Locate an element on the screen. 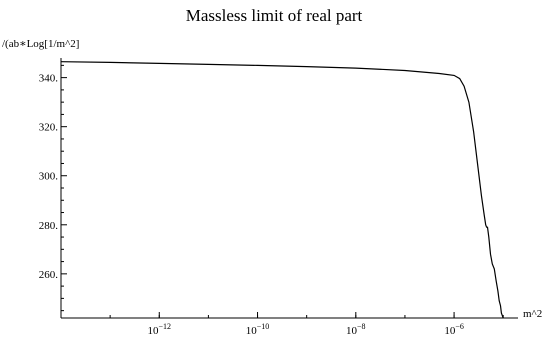 This screenshot has width=551, height=360. y-tick-label: 340. is located at coordinates (49, 79).